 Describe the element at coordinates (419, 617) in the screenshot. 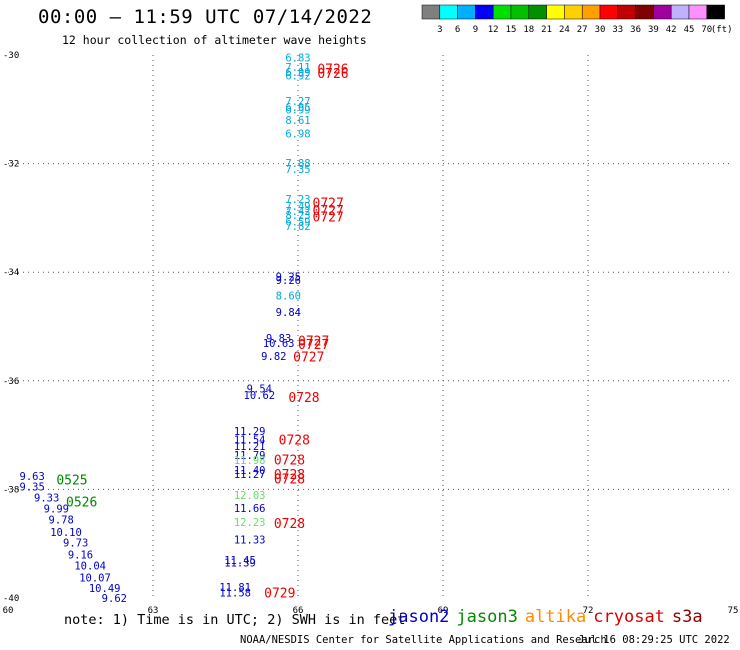

I see `legend-jason2: jason2` at that location.